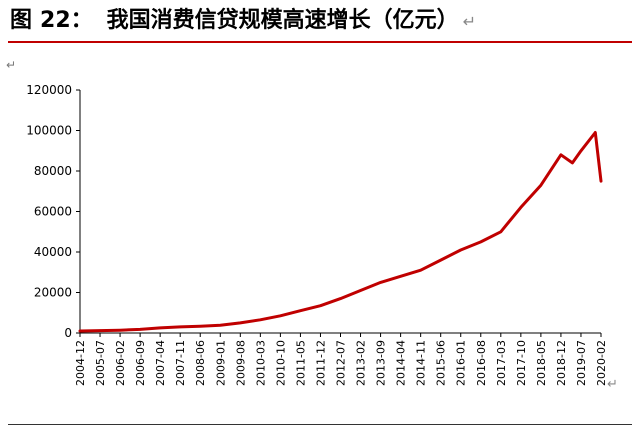 The width and height of the screenshot is (640, 431). What do you see at coordinates (11, 65) in the screenshot?
I see `paragraph-mark-icon: ↵` at bounding box center [11, 65].